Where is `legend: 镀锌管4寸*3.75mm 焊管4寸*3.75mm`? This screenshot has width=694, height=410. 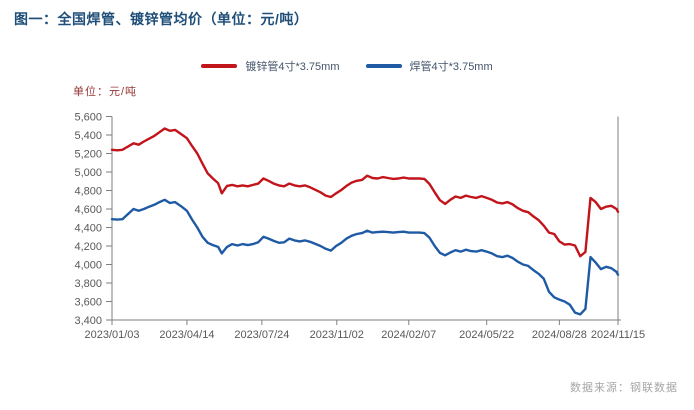
legend: 镀锌管4寸*3.75mm 焊管4寸*3.75mm is located at coordinates (347, 66).